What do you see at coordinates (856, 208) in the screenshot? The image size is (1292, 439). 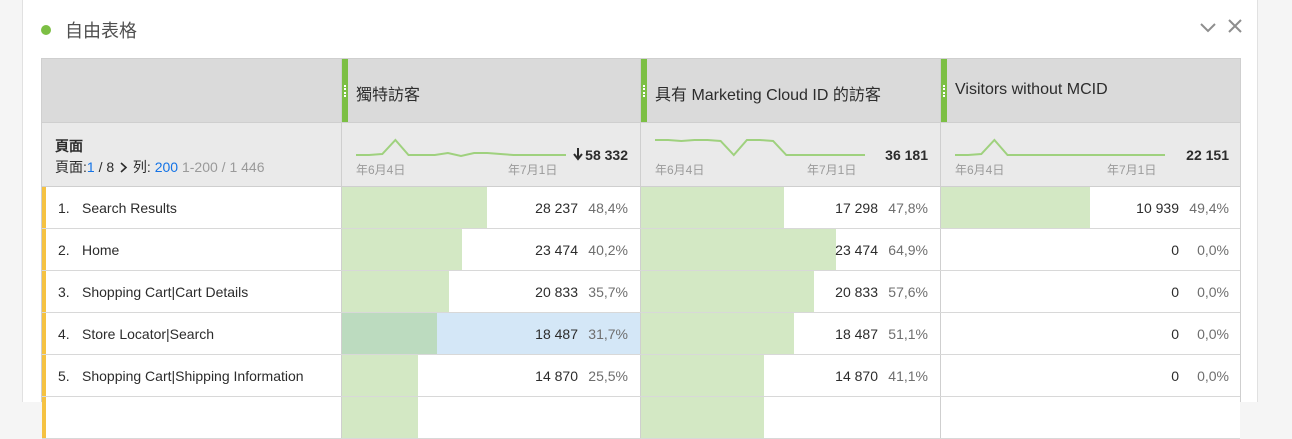 I see `metric-value: 17 298` at bounding box center [856, 208].